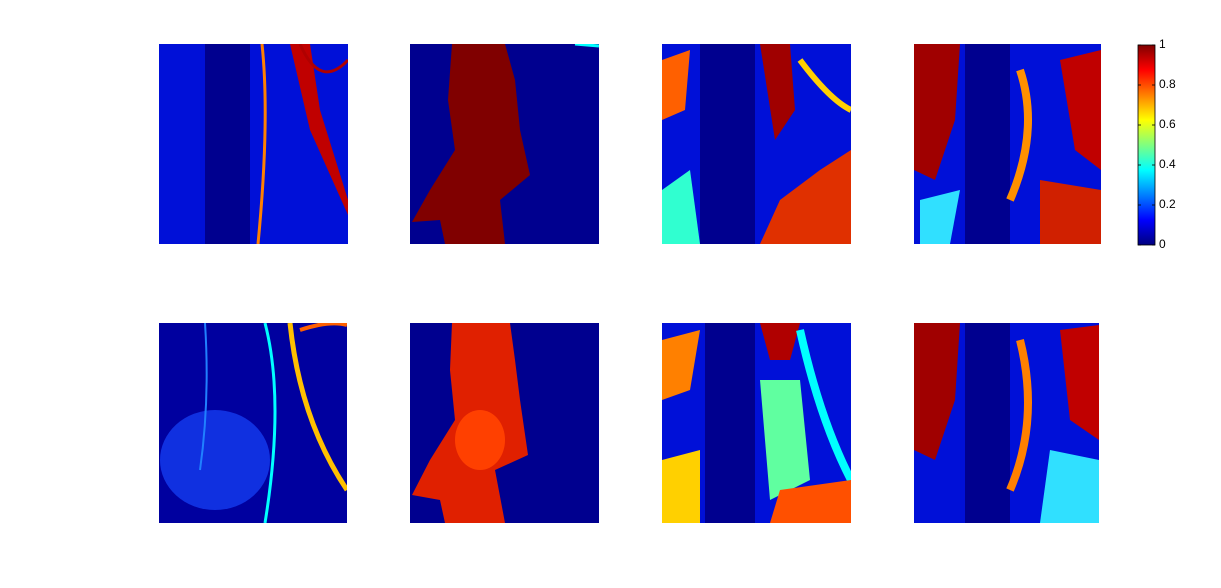 Image resolution: width=1221 pixels, height=588 pixels. What do you see at coordinates (1162, 244) in the screenshot?
I see `colorbar-tick-label: 0` at bounding box center [1162, 244].